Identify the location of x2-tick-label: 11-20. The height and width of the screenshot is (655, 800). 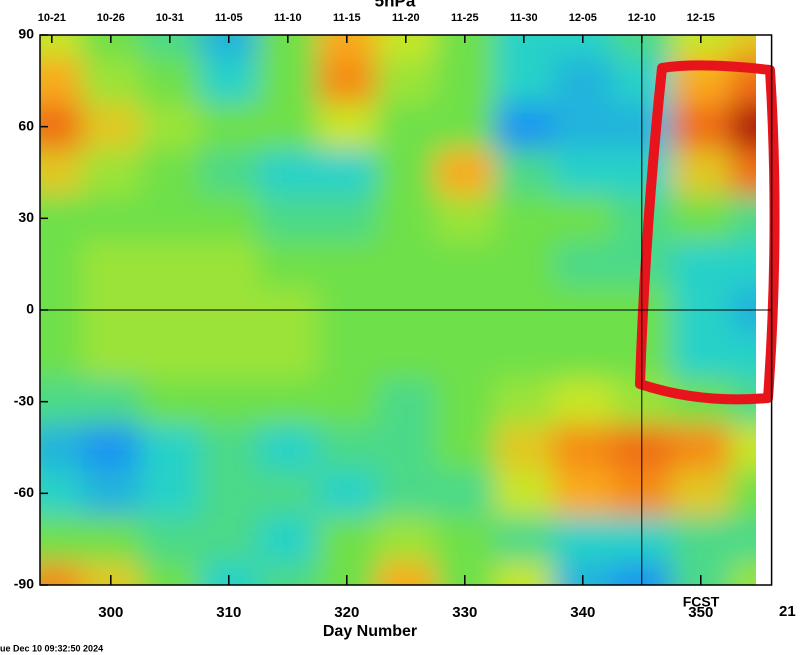
(406, 18).